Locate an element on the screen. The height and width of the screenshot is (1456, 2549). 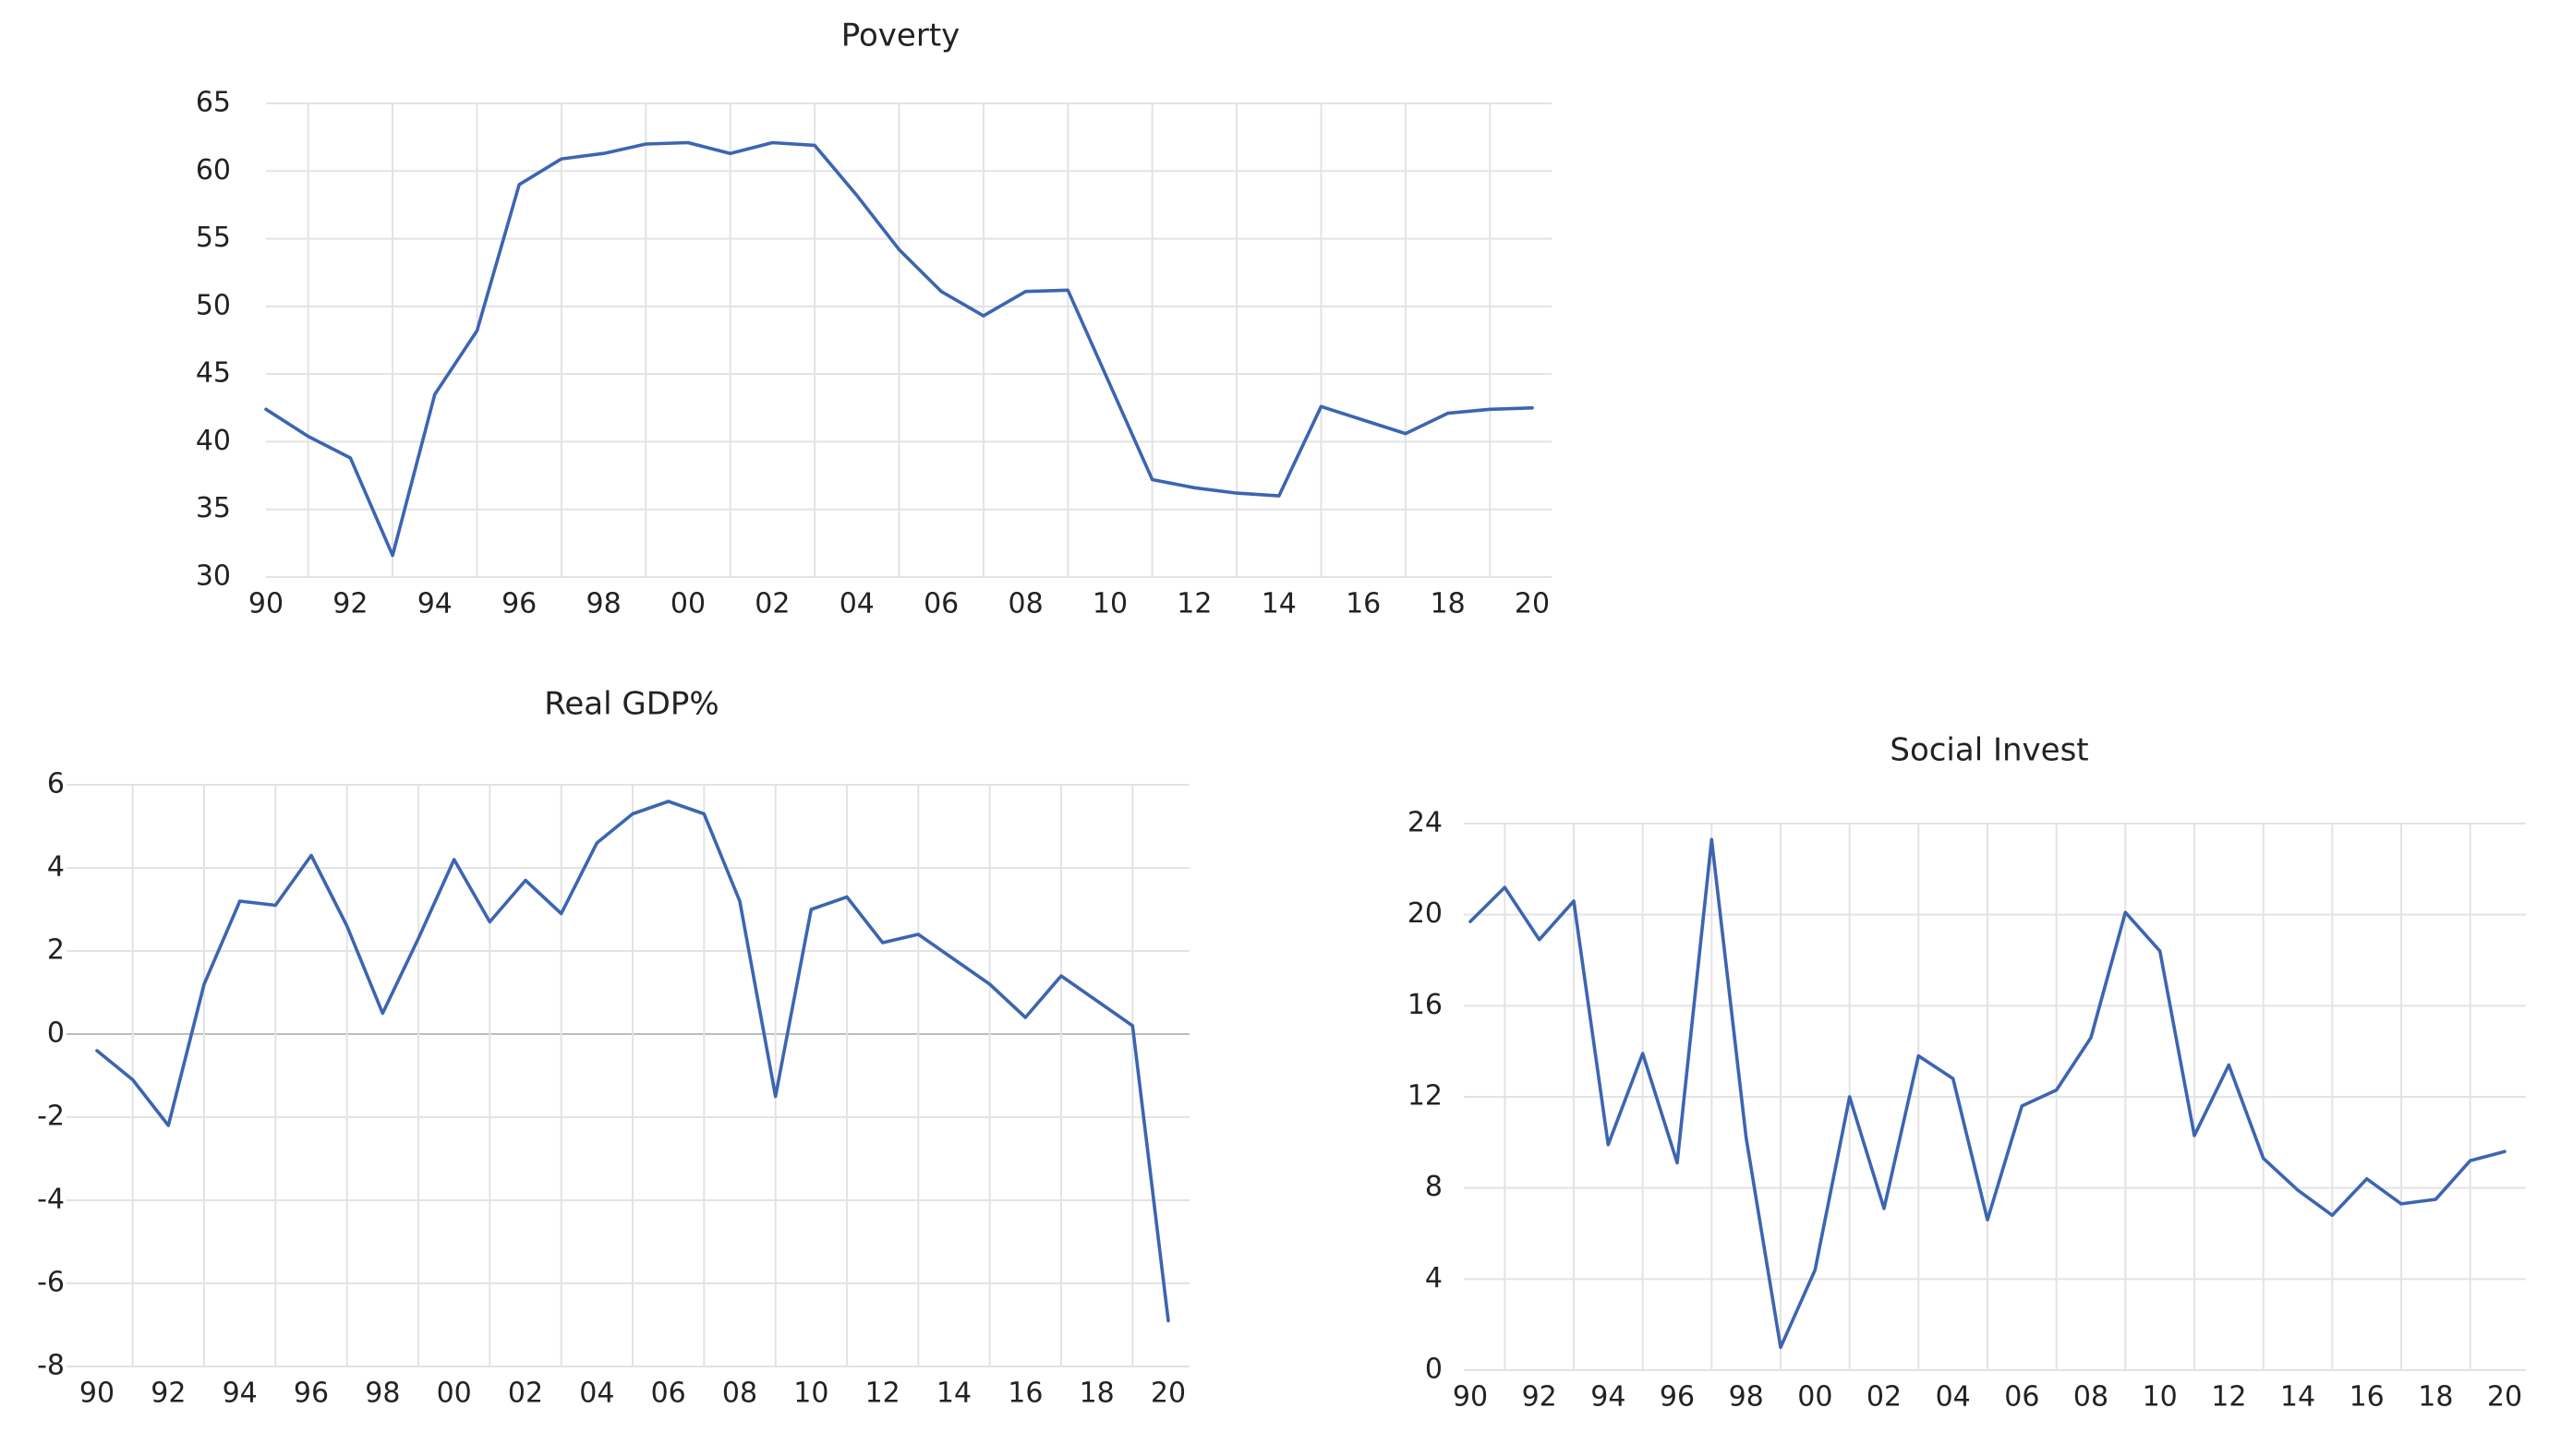
real-gdp-y-tick-label: 6 is located at coordinates (56, 784).